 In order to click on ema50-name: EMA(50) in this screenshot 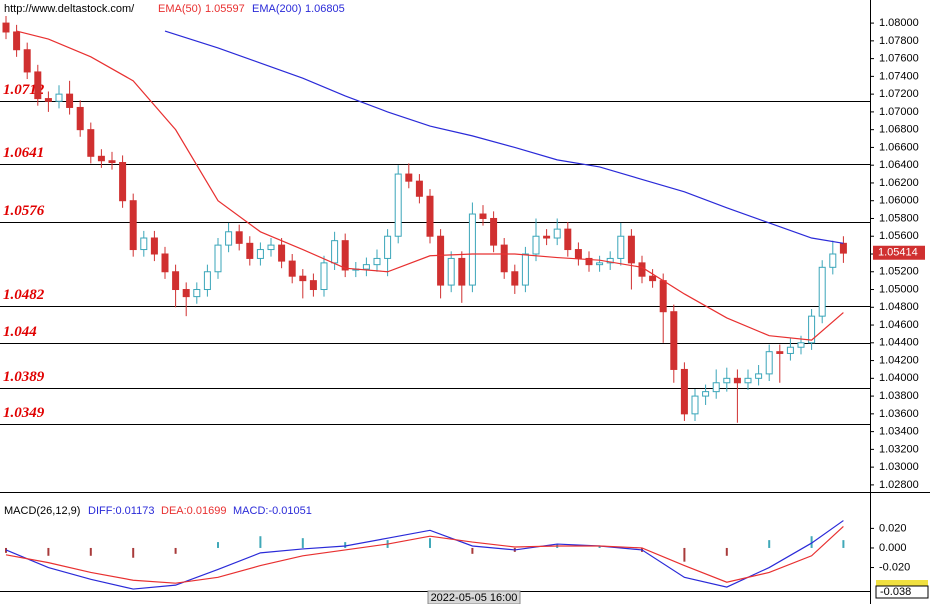, I will do `click(179, 9)`.